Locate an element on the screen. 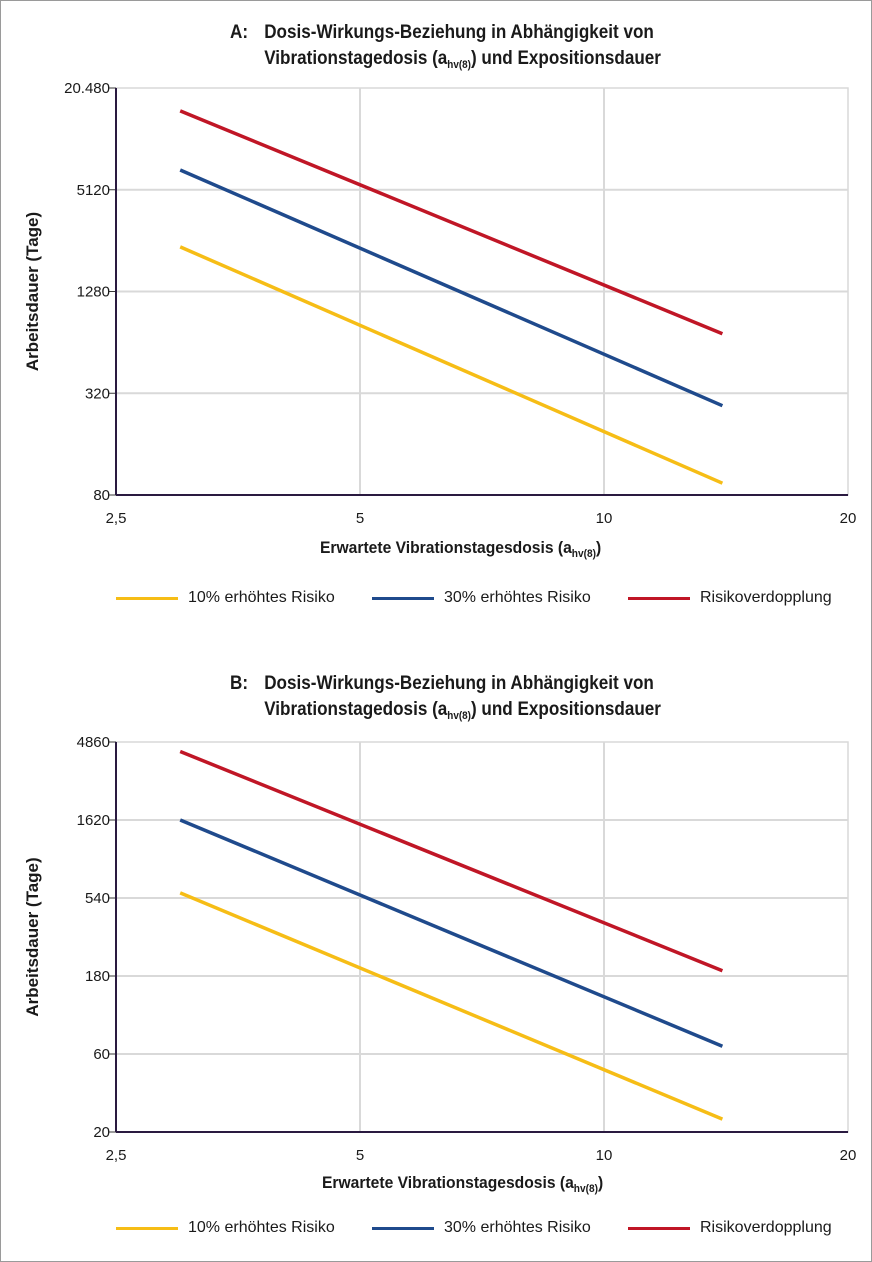 The image size is (872, 1262). y-tick-label: 320 is located at coordinates (97, 393).